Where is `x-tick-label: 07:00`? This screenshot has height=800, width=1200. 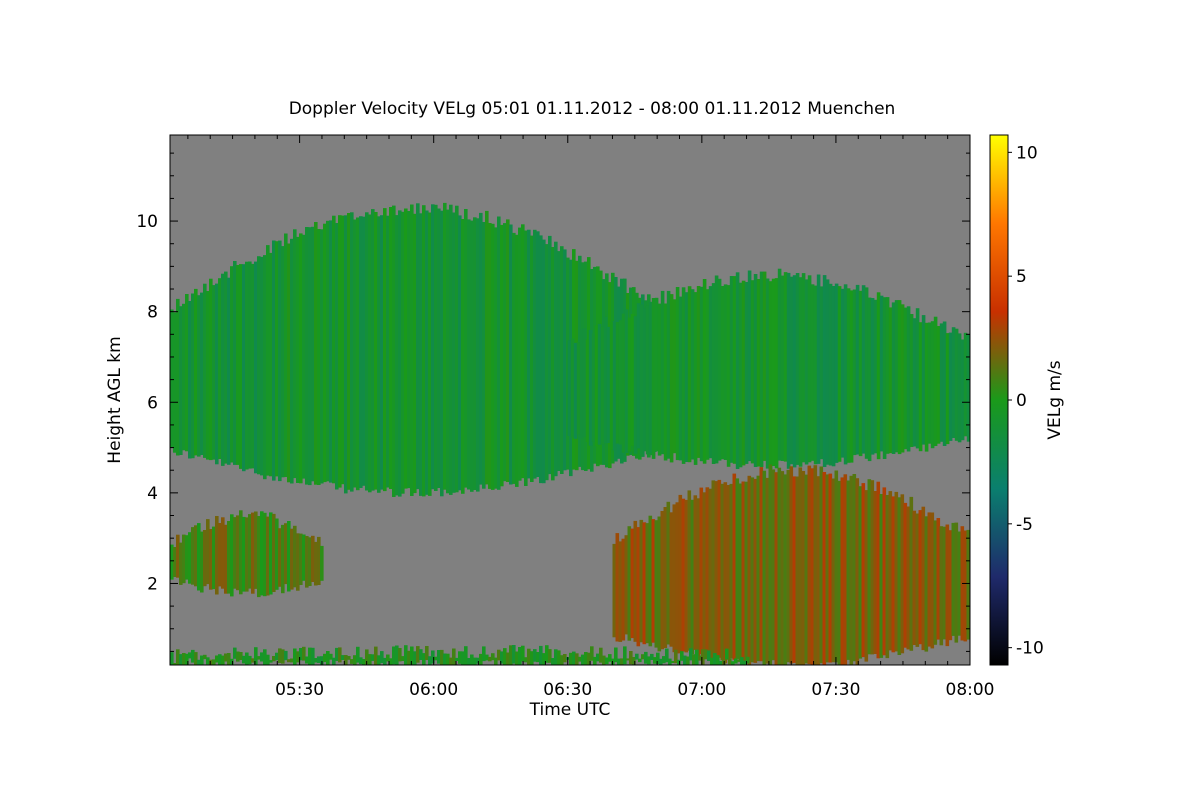 x-tick-label: 07:00 is located at coordinates (701, 690).